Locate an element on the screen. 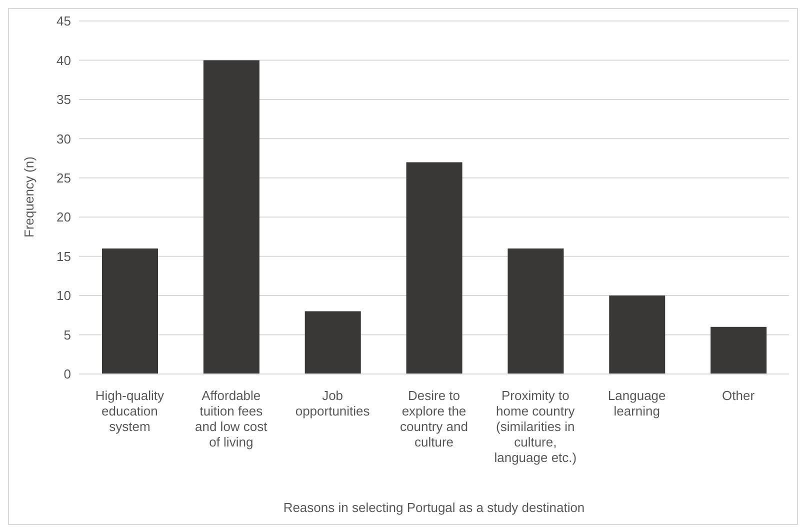  x-tick-label: Affordable tuition fees and low cost of living is located at coordinates (231, 419).